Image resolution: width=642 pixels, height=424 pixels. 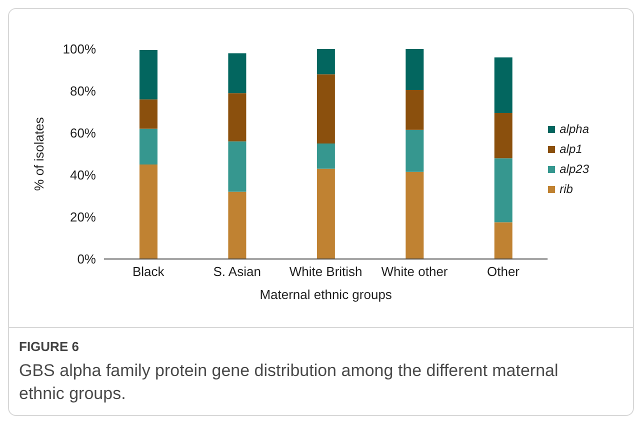 What do you see at coordinates (86, 259) in the screenshot?
I see `y-tick-label: 0%` at bounding box center [86, 259].